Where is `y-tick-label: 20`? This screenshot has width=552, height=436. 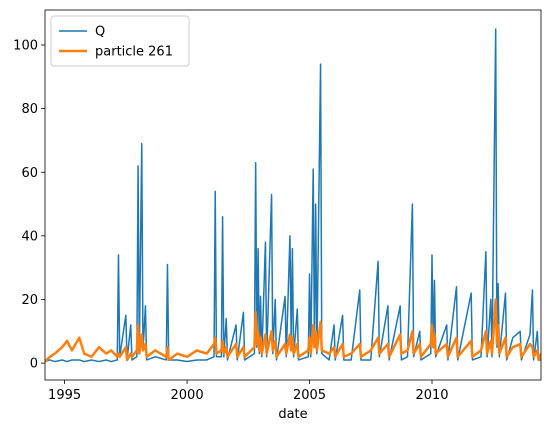
y-tick-label: 20 is located at coordinates (29, 300).